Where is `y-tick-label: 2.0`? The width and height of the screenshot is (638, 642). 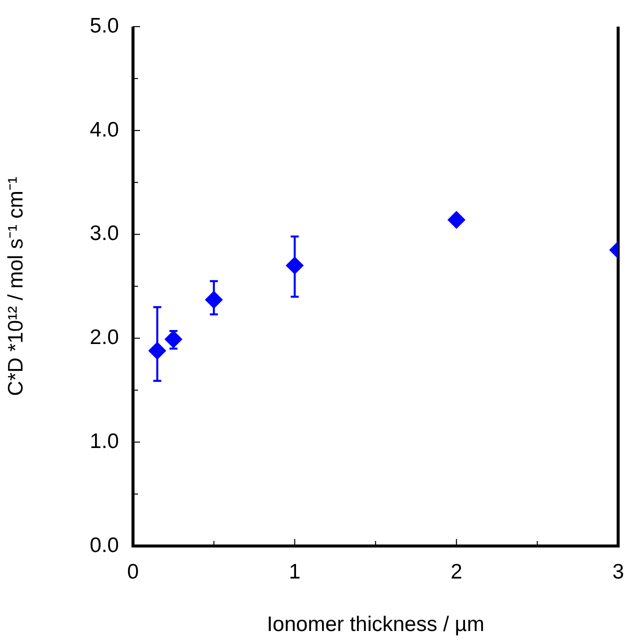 y-tick-label: 2.0 is located at coordinates (104, 338).